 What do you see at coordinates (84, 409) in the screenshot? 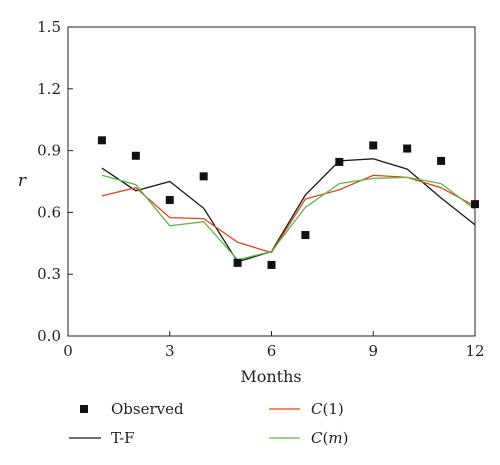
I see `legend-marker-observed` at bounding box center [84, 409].